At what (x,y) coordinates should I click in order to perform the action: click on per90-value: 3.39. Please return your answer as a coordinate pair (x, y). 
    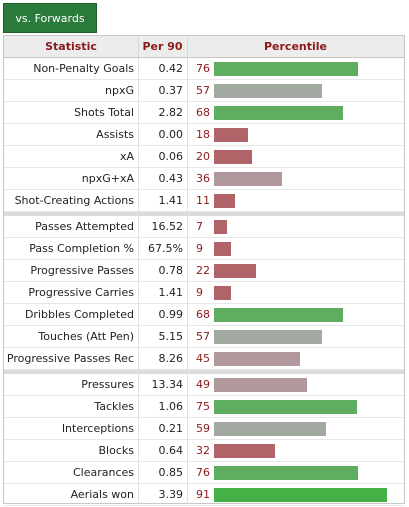
    Looking at the image, I should click on (163, 494).